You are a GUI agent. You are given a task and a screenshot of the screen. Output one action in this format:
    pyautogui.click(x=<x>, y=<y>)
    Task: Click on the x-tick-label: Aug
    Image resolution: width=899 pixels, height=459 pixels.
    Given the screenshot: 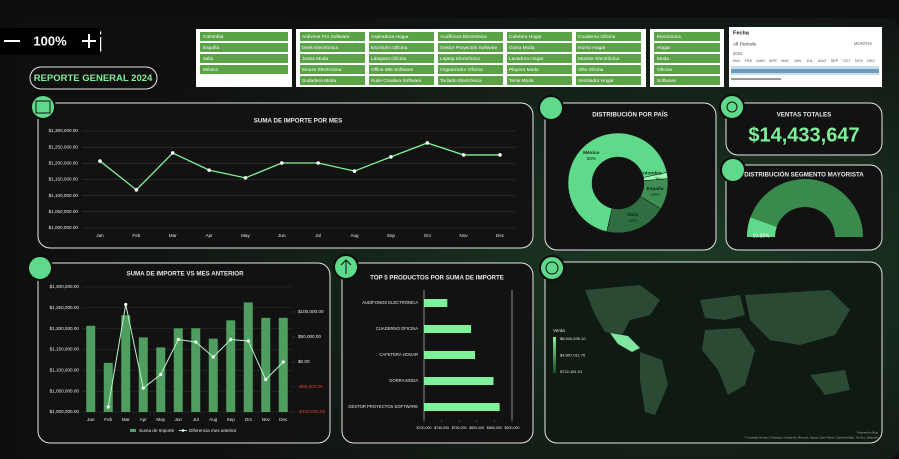 What is the action you would take?
    pyautogui.click(x=354, y=235)
    